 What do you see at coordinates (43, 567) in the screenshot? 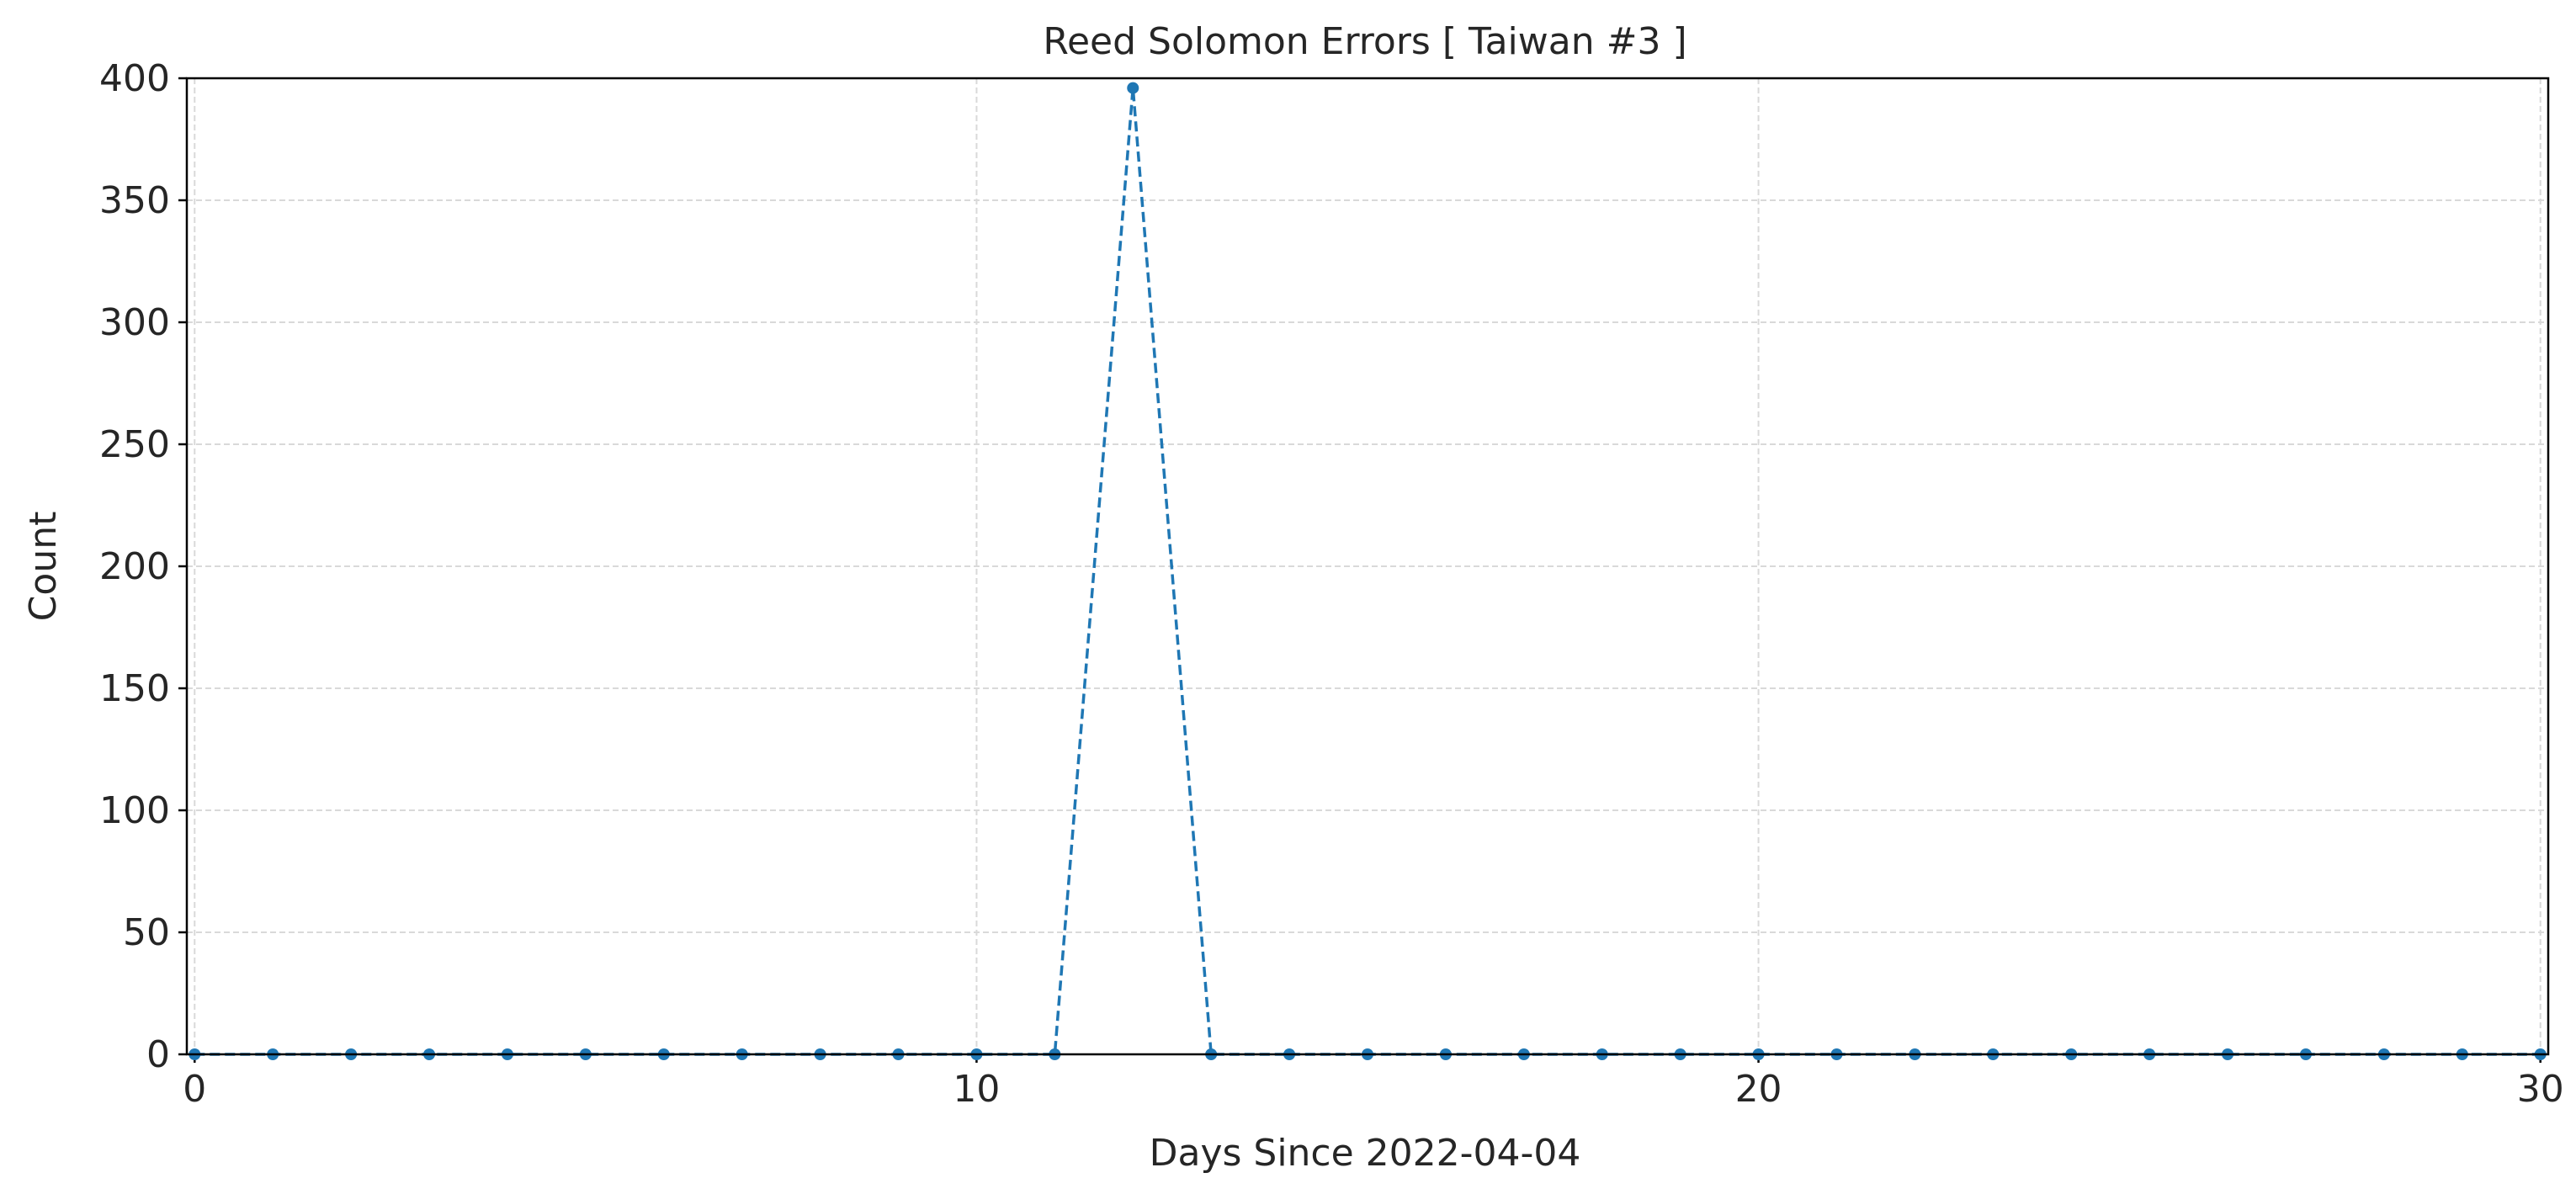
I see `y-axis-label: Count` at bounding box center [43, 567].